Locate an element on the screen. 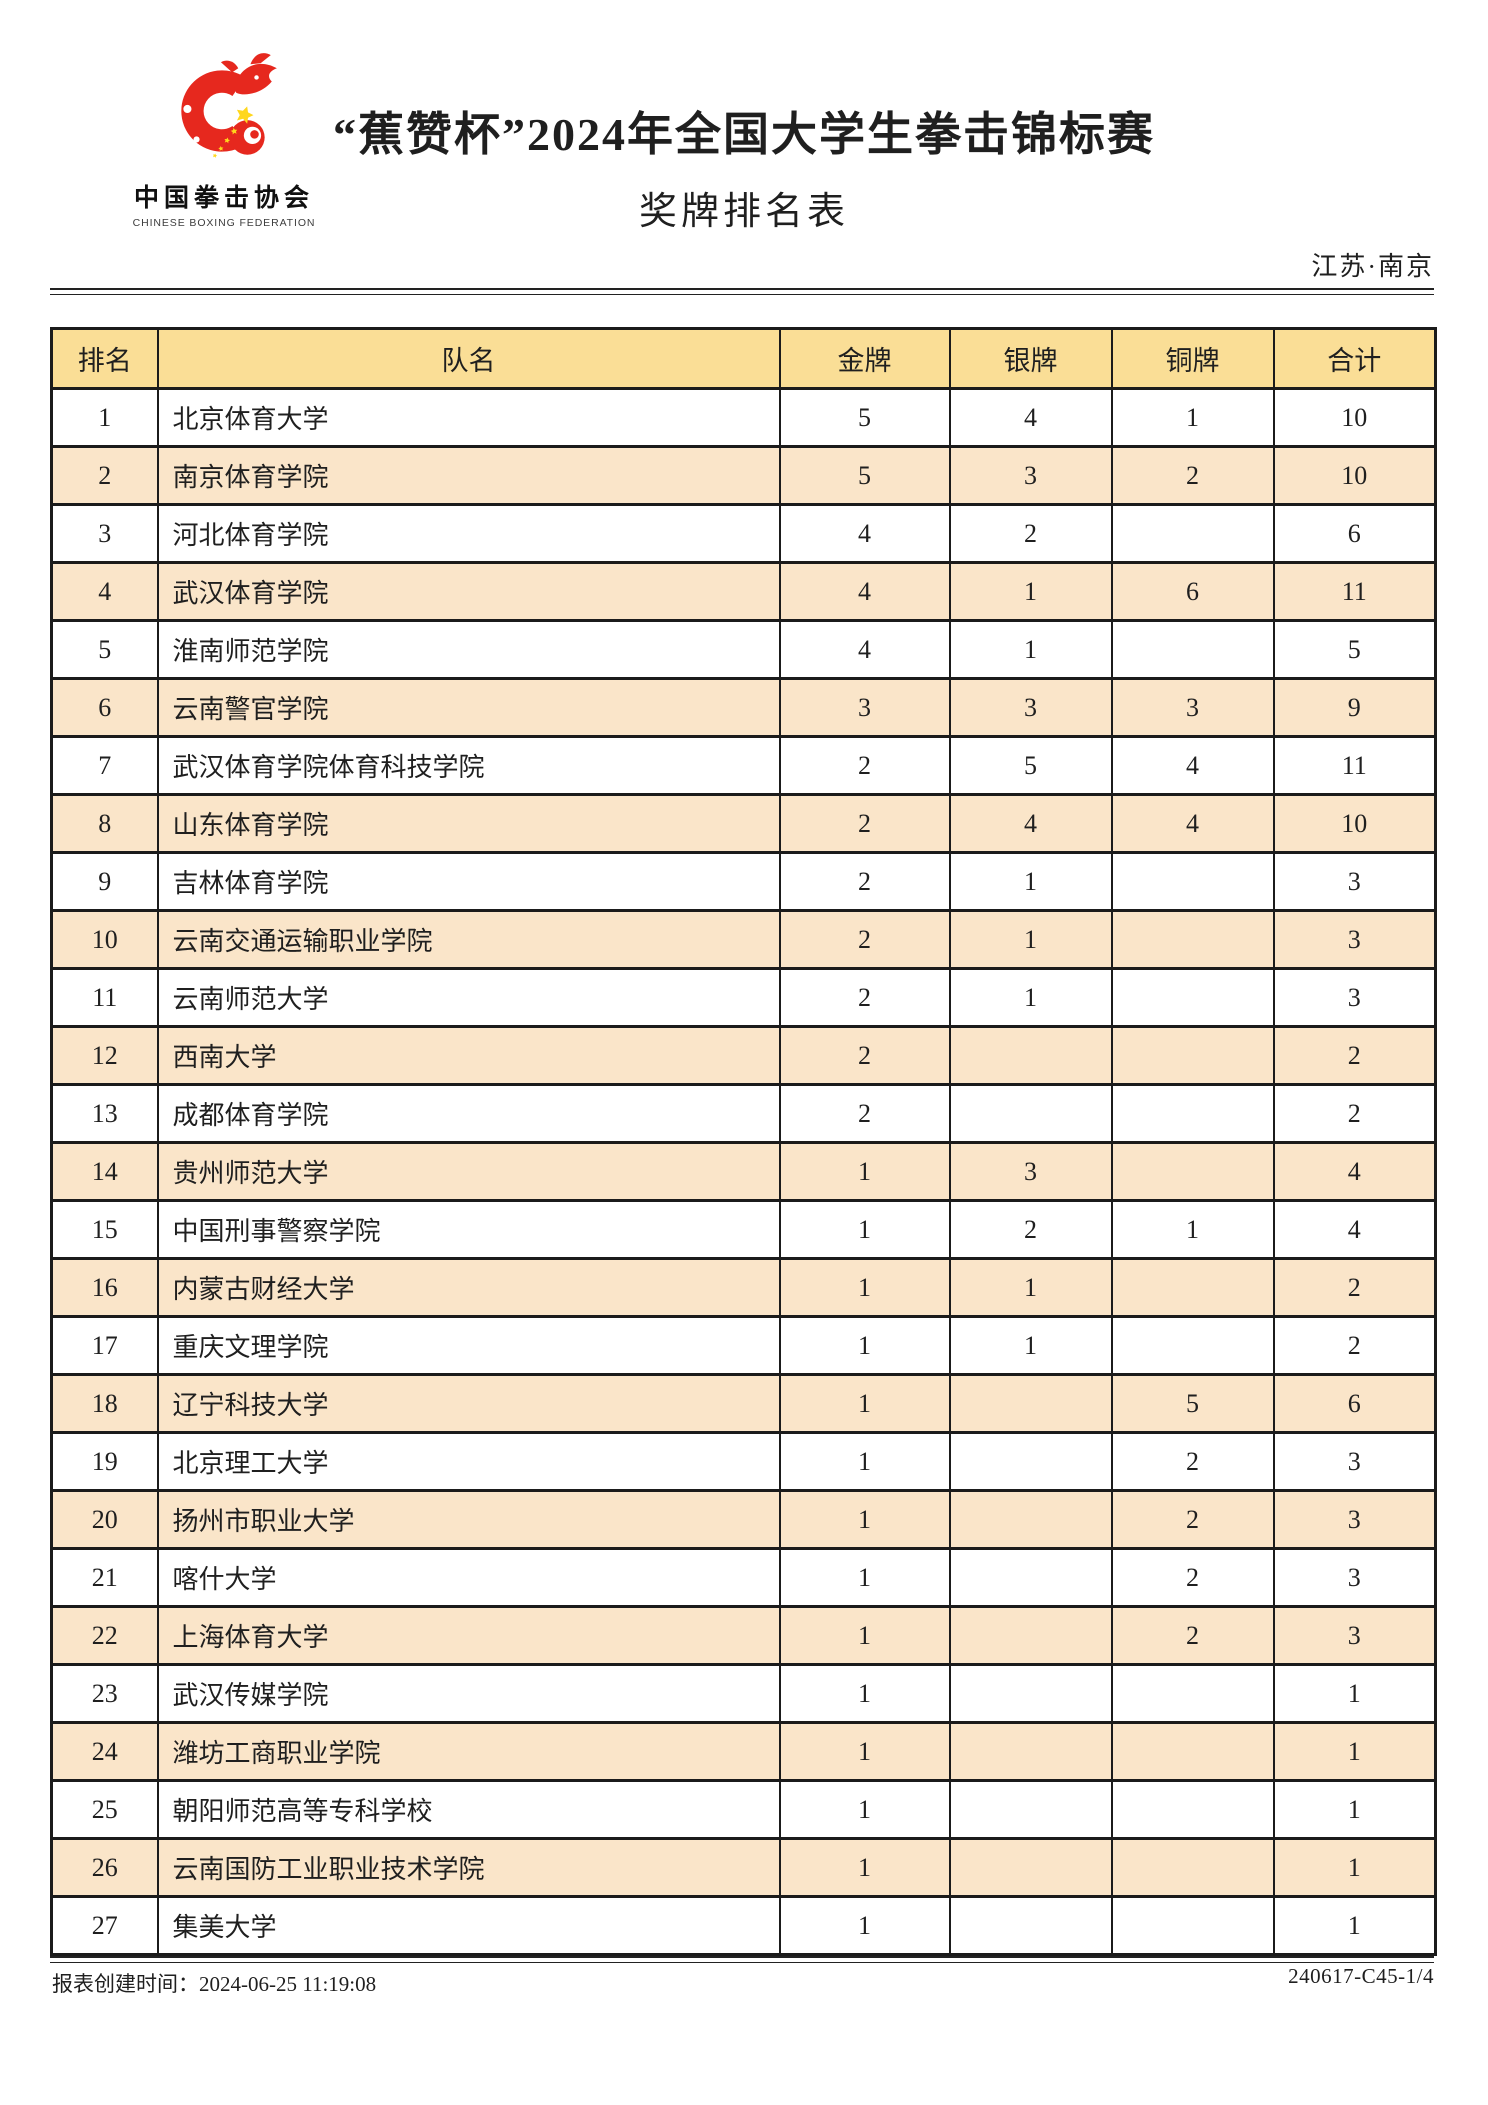 Image resolution: width=1488 pixels, height=2105 pixels. report-code: 240617-C45-1/4 is located at coordinates (1361, 1976).